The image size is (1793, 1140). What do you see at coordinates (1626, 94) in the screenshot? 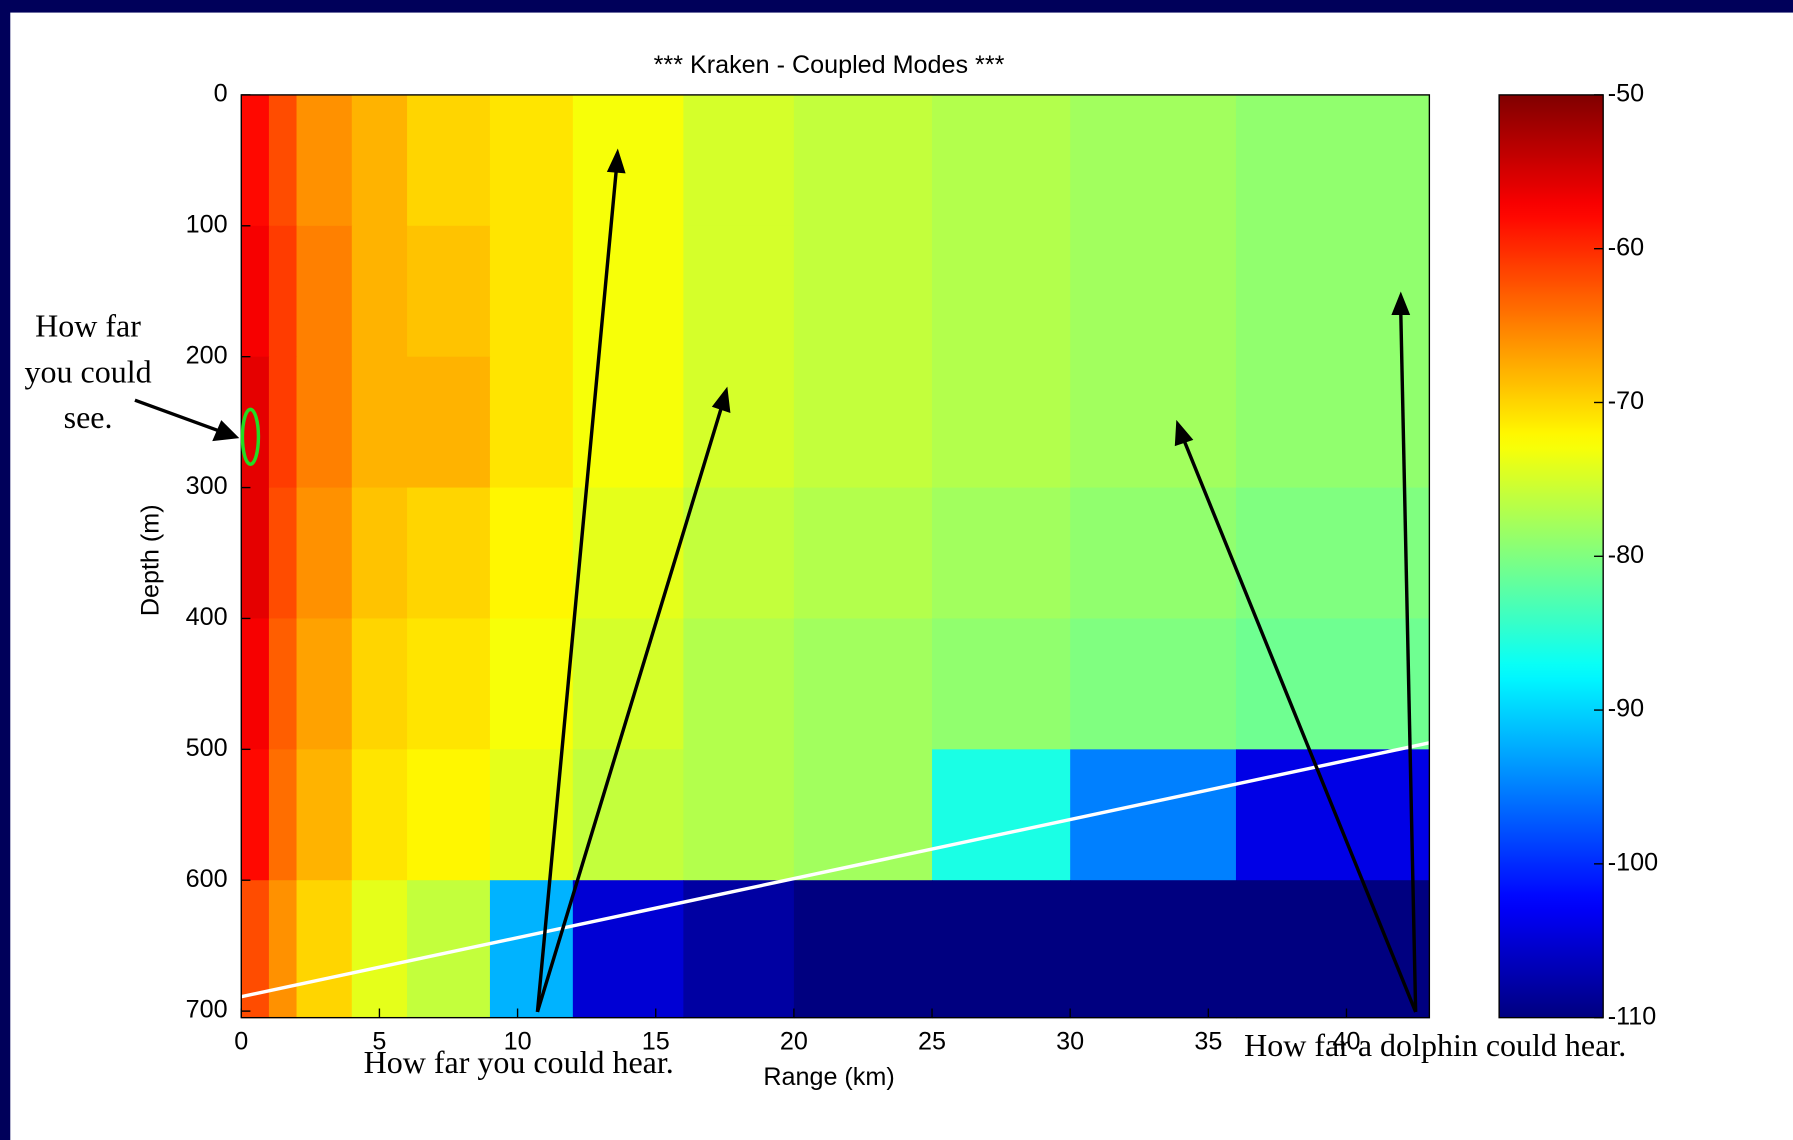
I see `colorbar-tick-label: -50` at bounding box center [1626, 94].